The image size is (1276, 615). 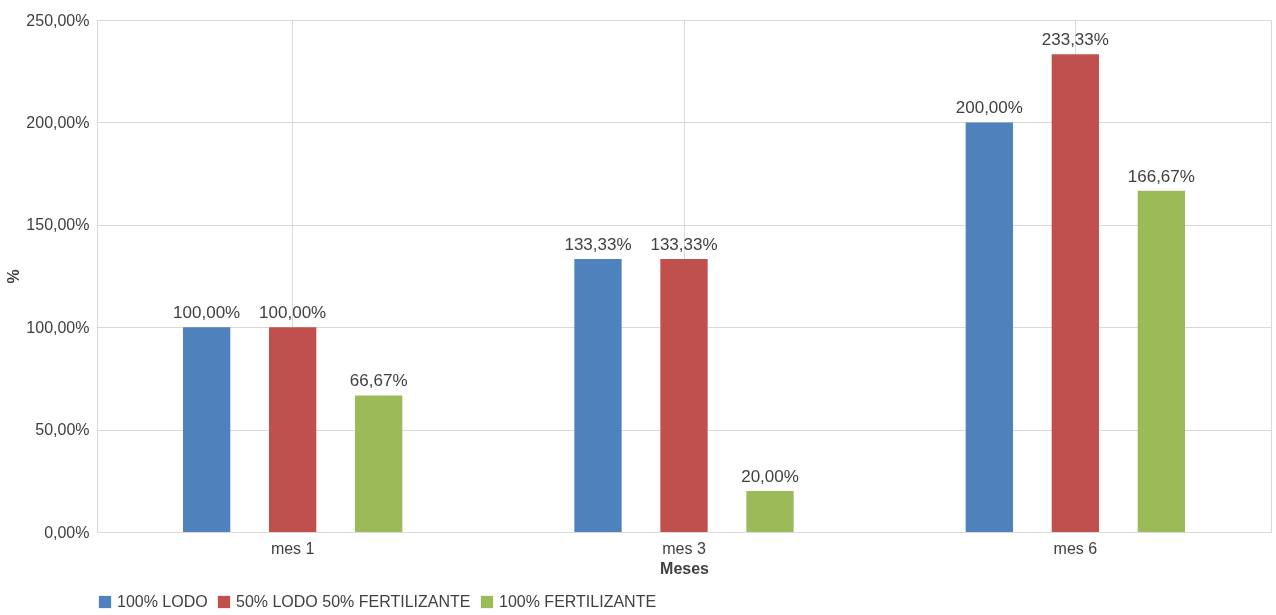 I want to click on legend-label: 100% FERTILIZANTE, so click(x=578, y=601).